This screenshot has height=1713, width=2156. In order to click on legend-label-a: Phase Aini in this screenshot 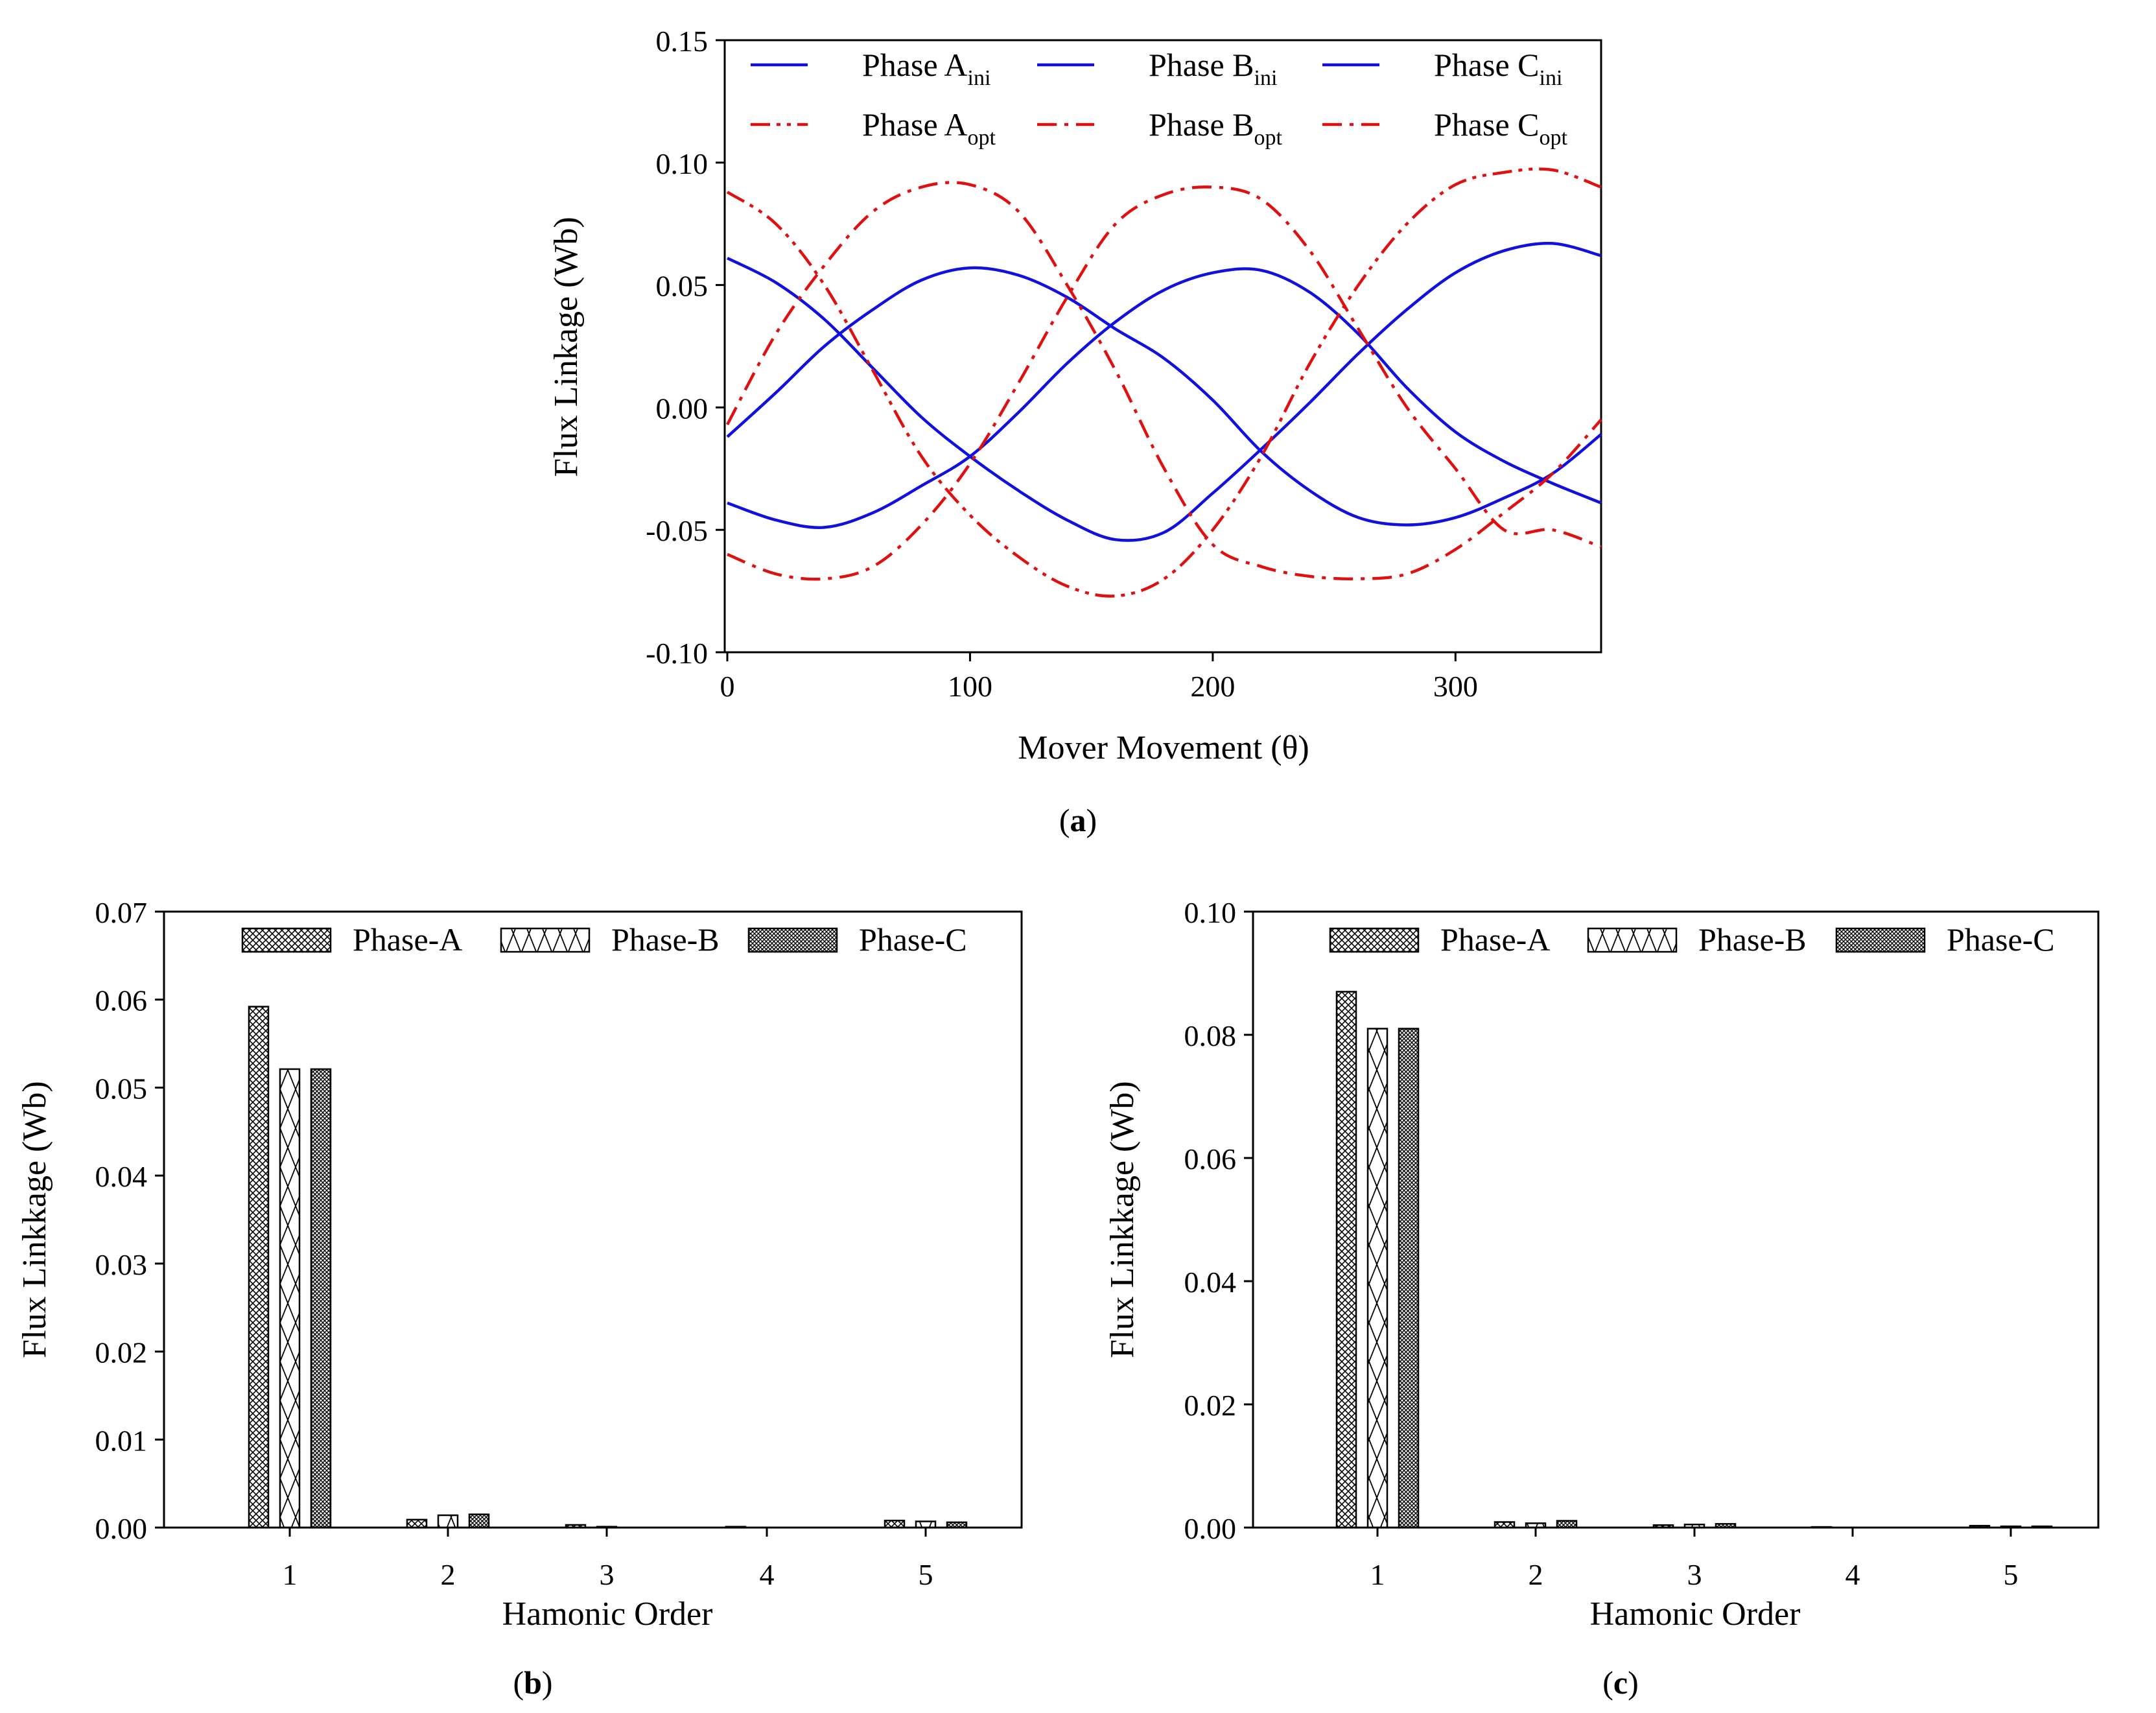, I will do `click(926, 68)`.